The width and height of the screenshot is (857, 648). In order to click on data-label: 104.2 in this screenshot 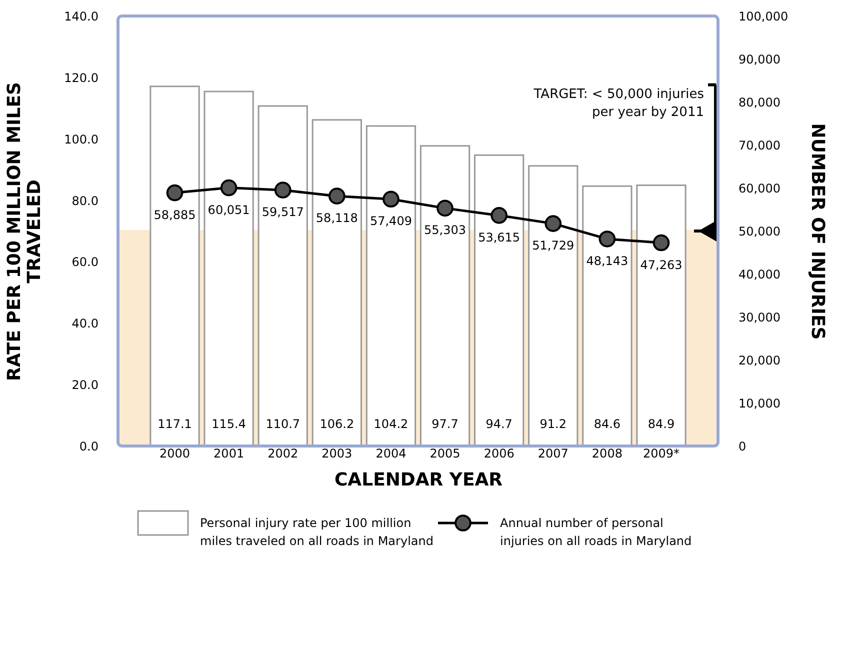, I will do `click(391, 424)`.